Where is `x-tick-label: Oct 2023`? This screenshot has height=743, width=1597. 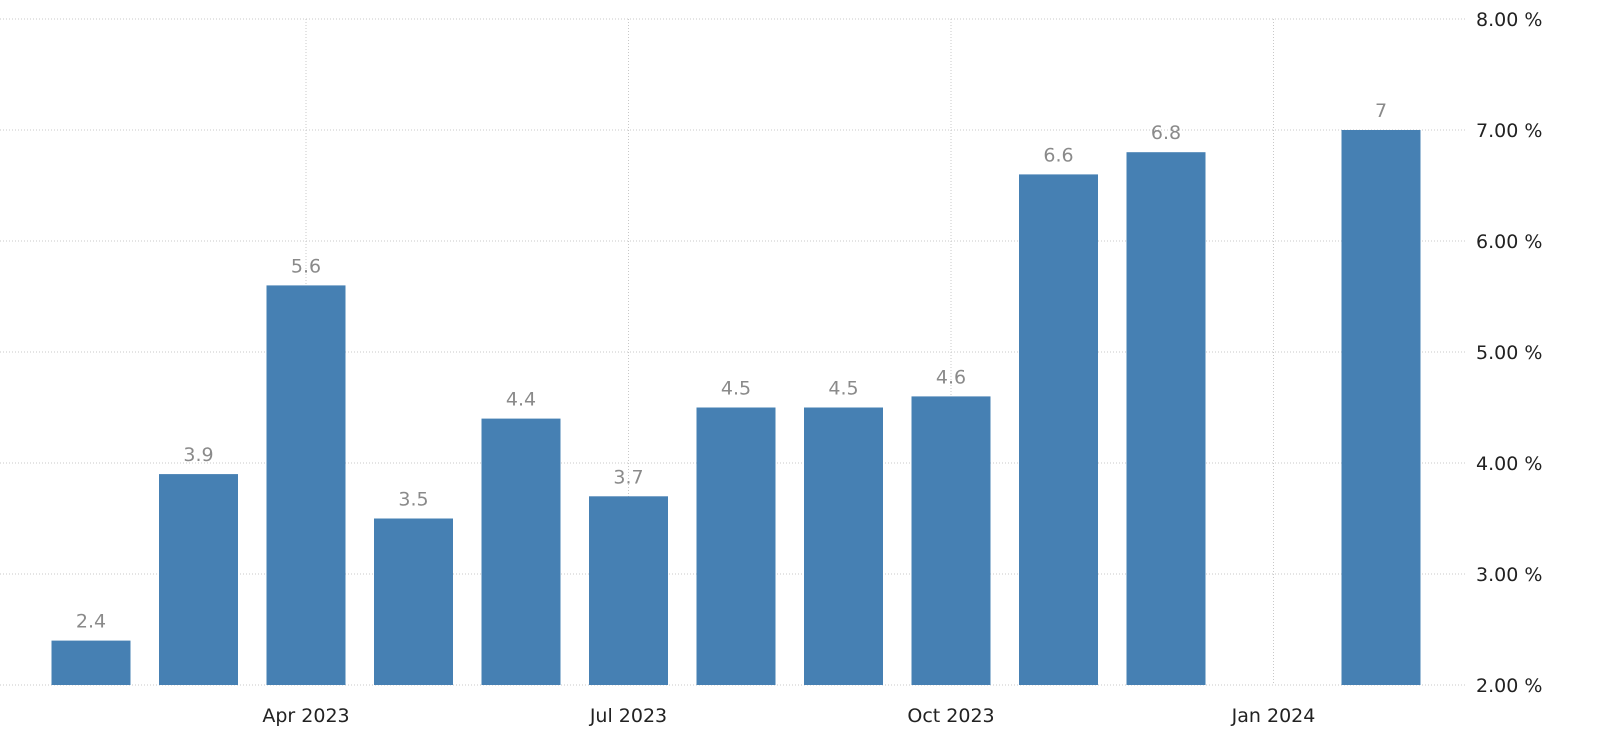
x-tick-label: Oct 2023 is located at coordinates (950, 716).